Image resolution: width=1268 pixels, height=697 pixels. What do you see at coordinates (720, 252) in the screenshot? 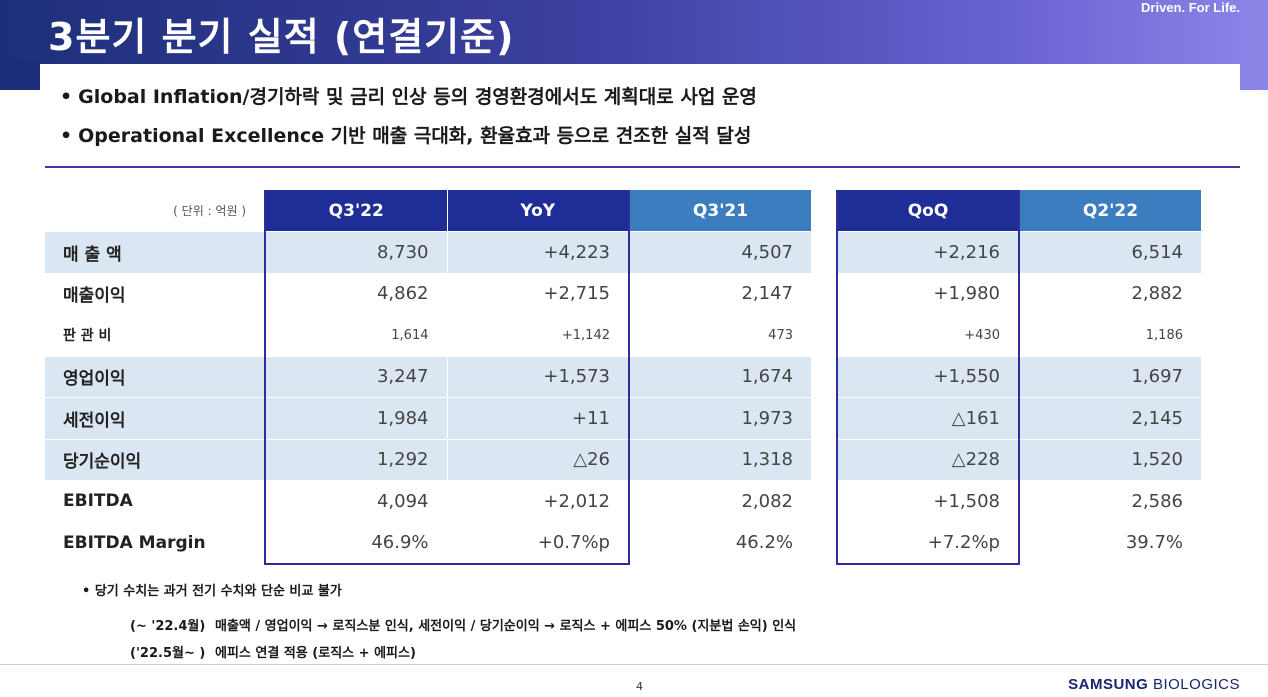
I see `cell: 4,507` at bounding box center [720, 252].